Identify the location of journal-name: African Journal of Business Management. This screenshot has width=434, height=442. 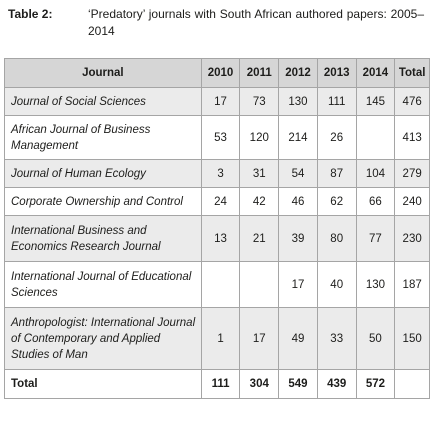
(103, 137).